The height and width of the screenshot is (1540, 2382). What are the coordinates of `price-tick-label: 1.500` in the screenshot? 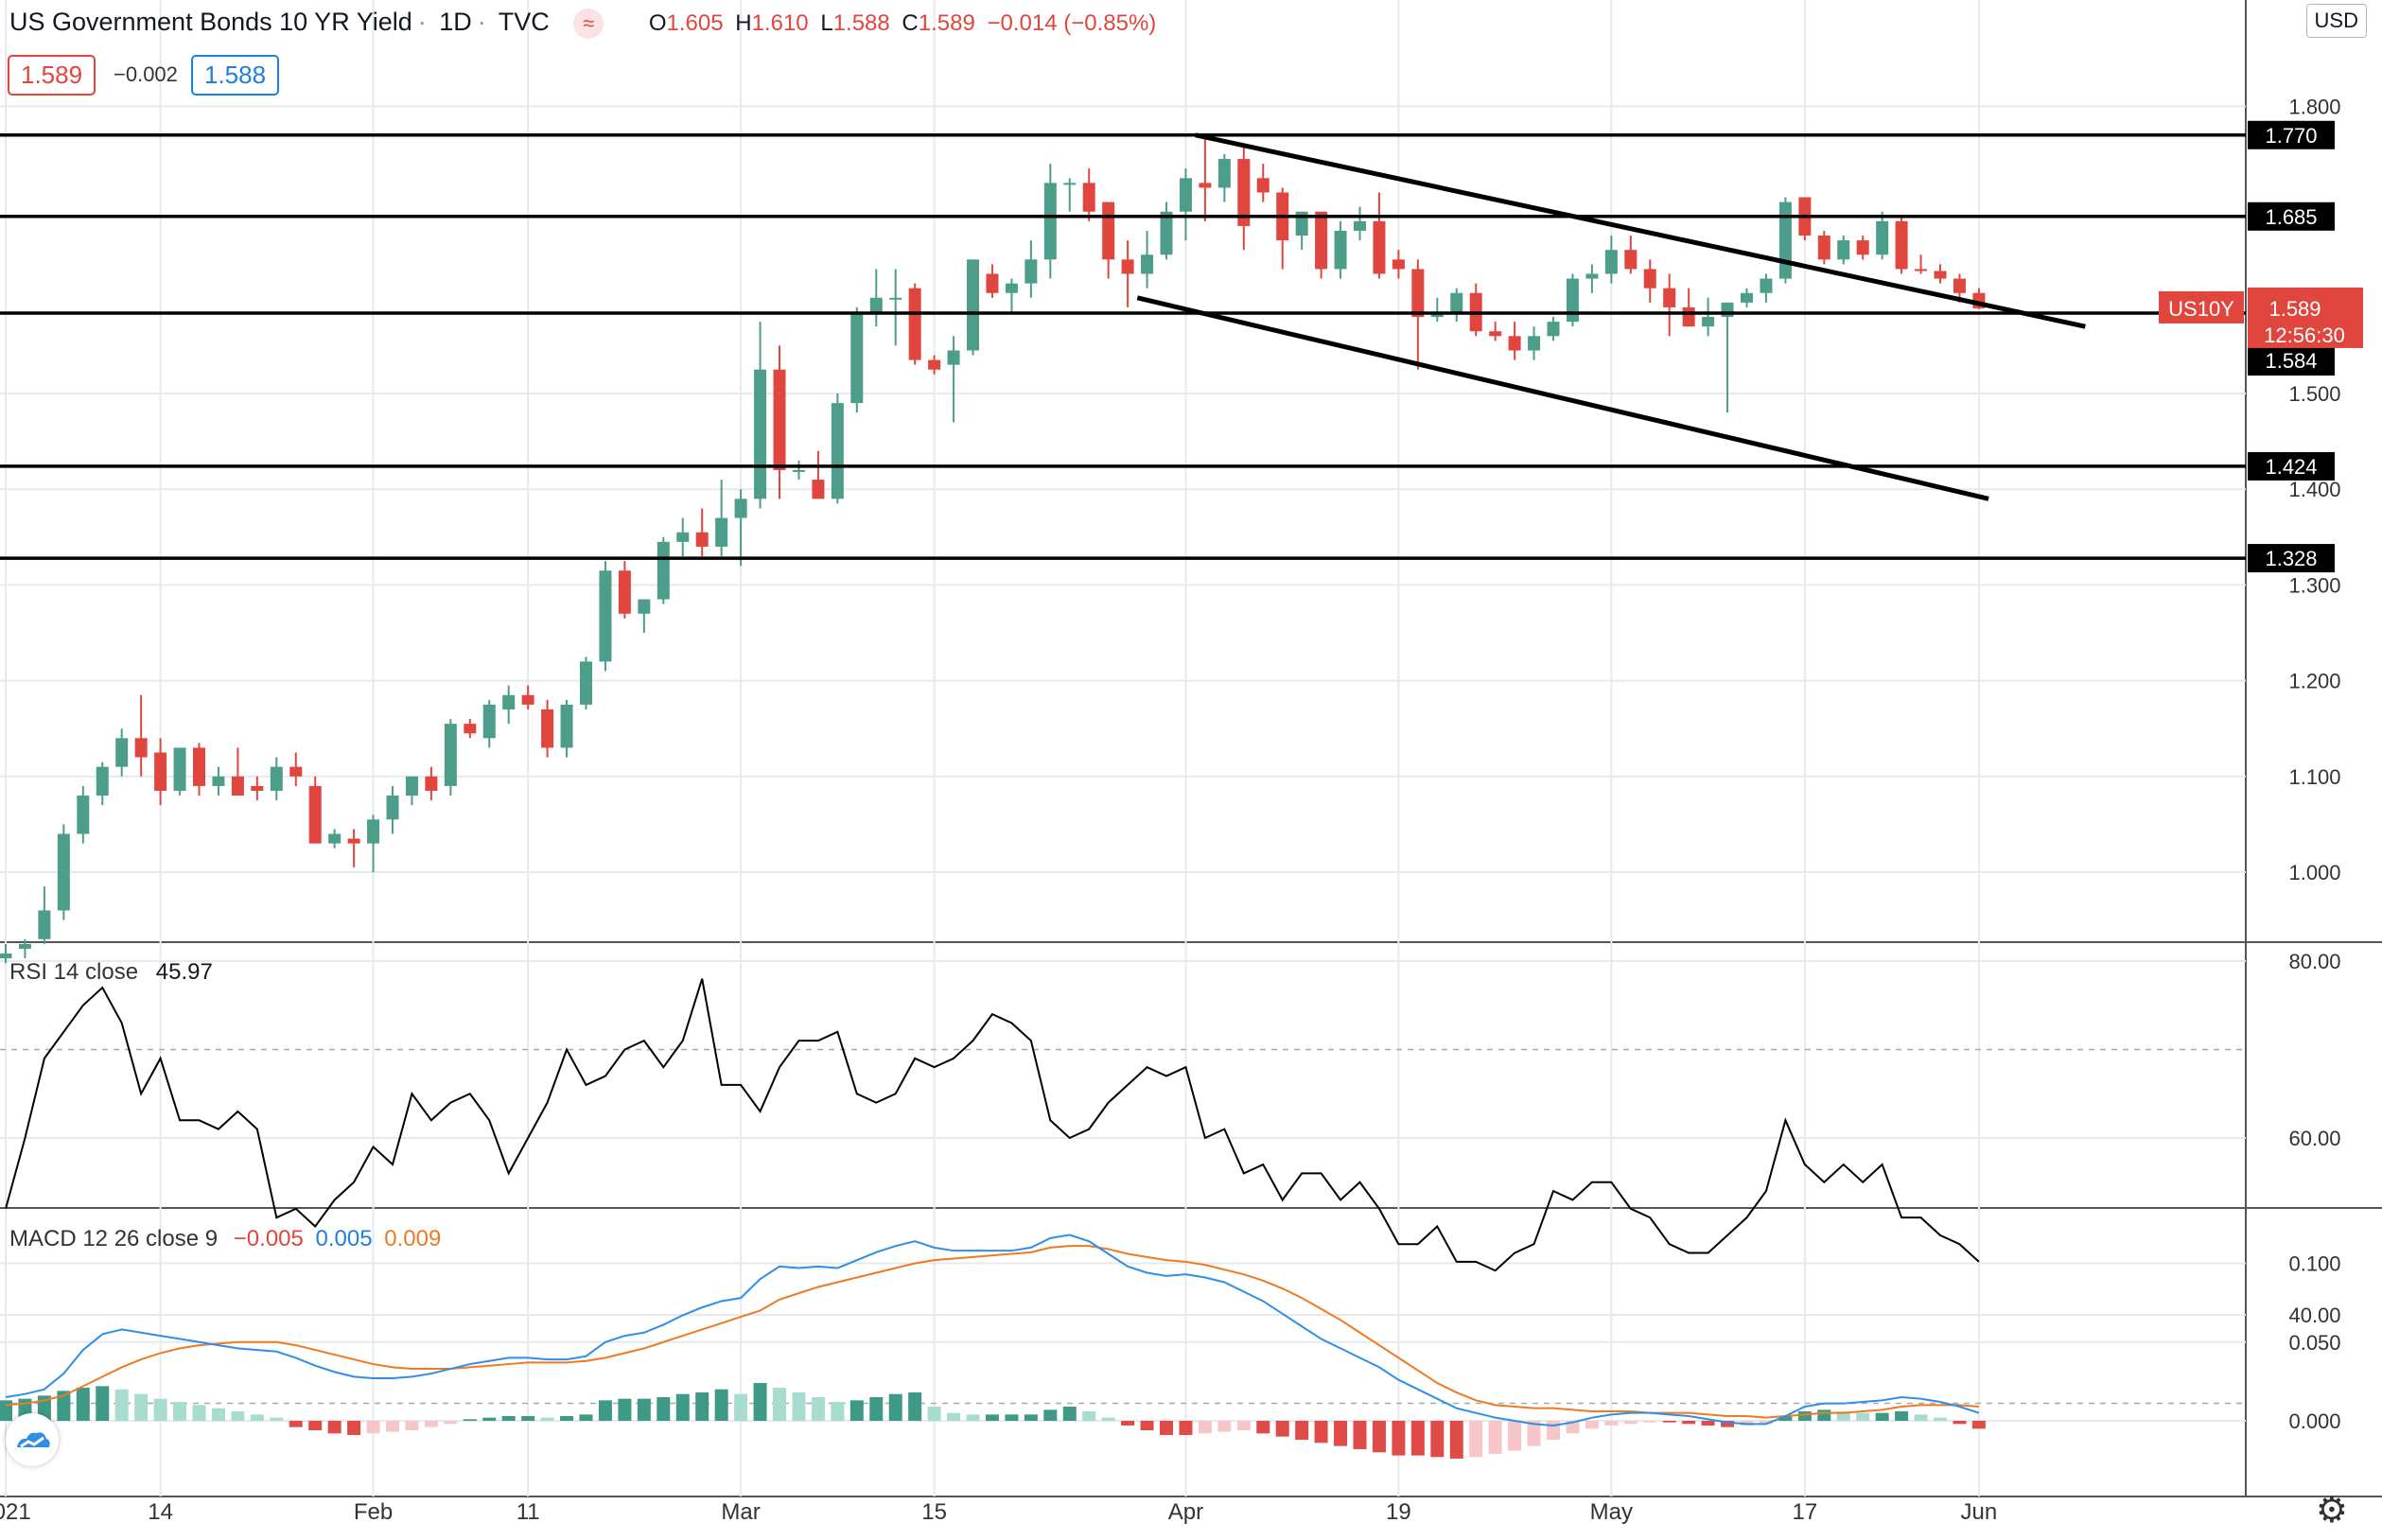 It's located at (2314, 394).